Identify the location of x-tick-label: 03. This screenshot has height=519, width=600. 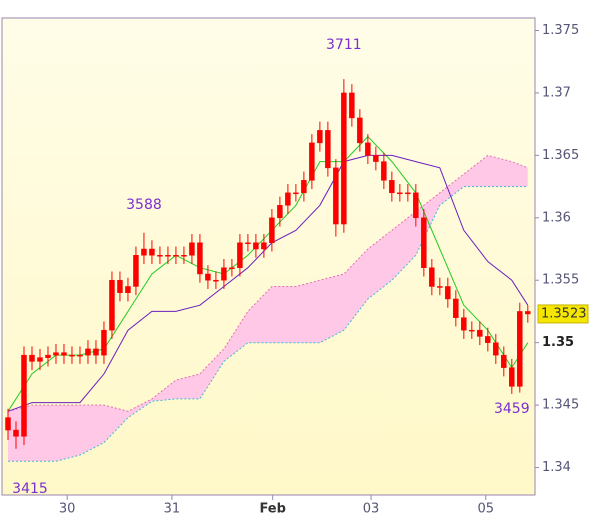
(371, 509).